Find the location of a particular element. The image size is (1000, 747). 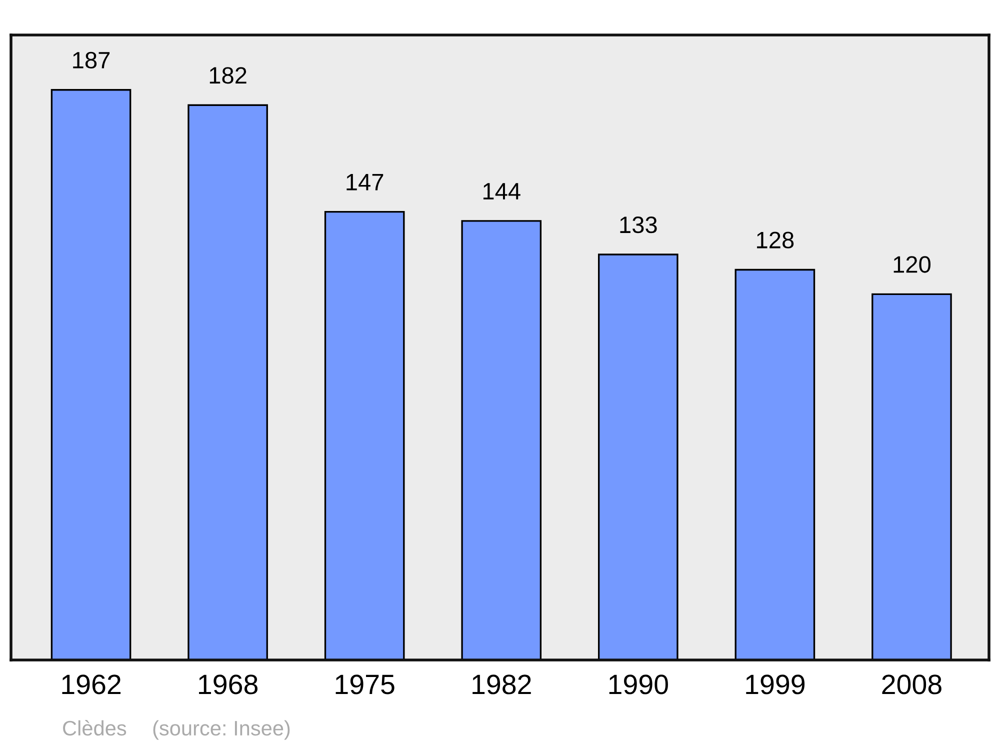

x-tick-label: 1968 is located at coordinates (228, 684).